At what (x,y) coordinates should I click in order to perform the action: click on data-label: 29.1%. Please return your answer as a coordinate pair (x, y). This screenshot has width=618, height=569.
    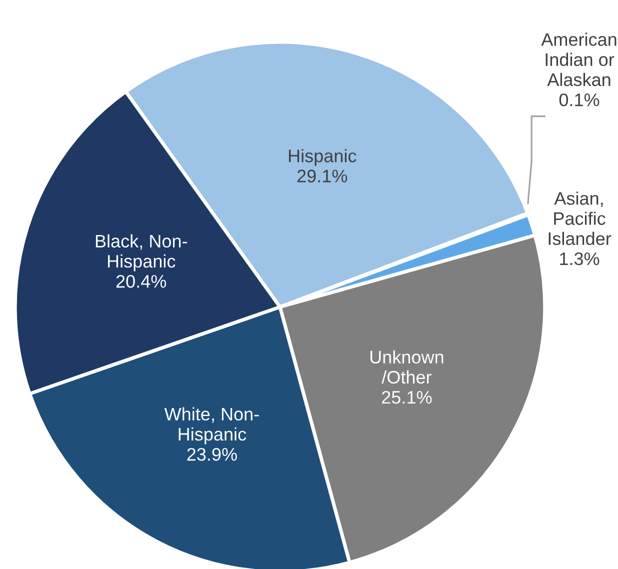
    Looking at the image, I should click on (322, 176).